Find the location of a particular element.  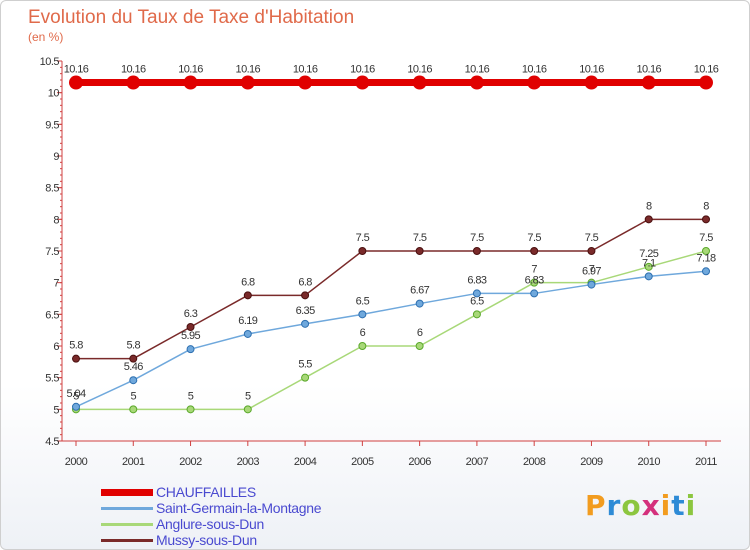

y-tick-label: 4.5 is located at coordinates (52, 442).